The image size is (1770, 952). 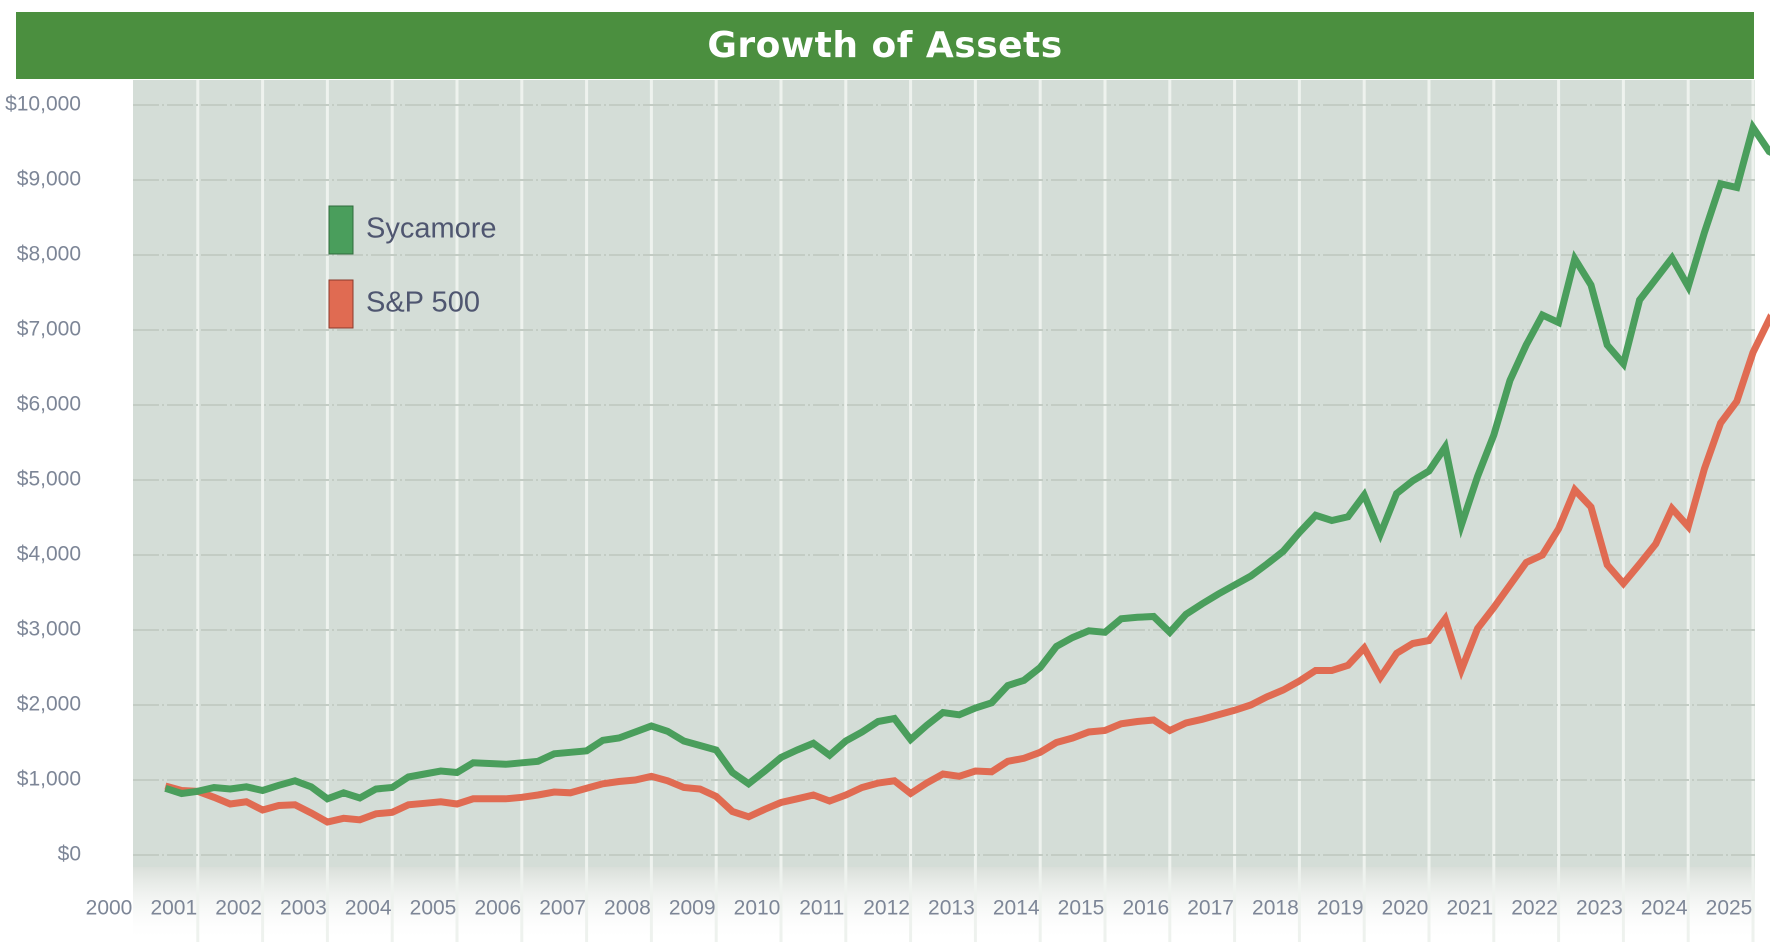 I want to click on x-tick-label: 2025, so click(x=1729, y=908).